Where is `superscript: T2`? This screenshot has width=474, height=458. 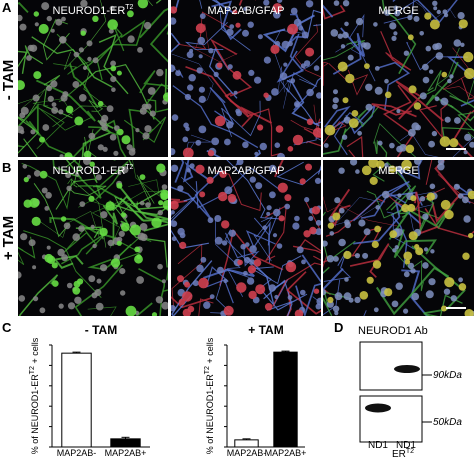 superscript: T2 is located at coordinates (32, 370).